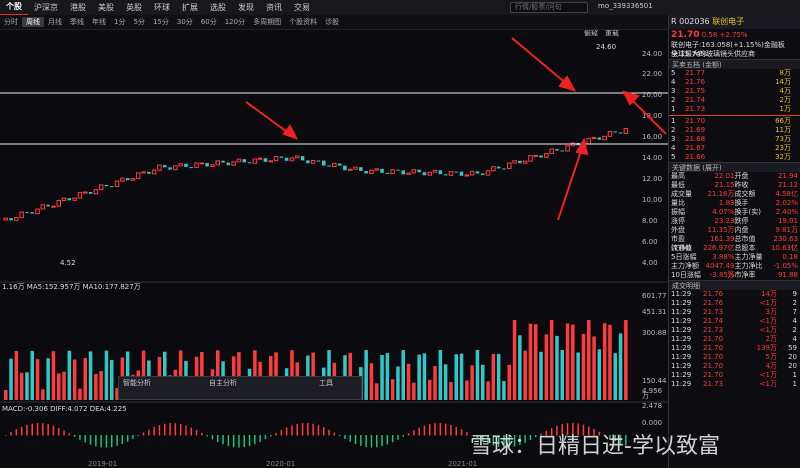 Image resolution: width=800 pixels, height=468 pixels. Describe the element at coordinates (734, 91) in the screenshot. I see `ask-row: 3 21.75 4万` at that location.